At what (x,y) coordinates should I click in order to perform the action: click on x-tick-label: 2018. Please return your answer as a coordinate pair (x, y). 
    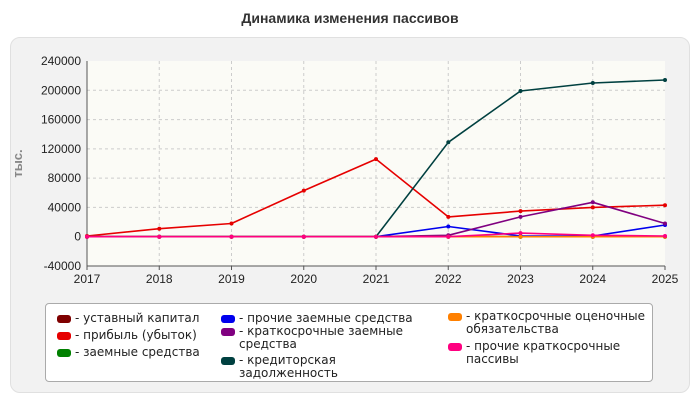
    Looking at the image, I should click on (159, 279).